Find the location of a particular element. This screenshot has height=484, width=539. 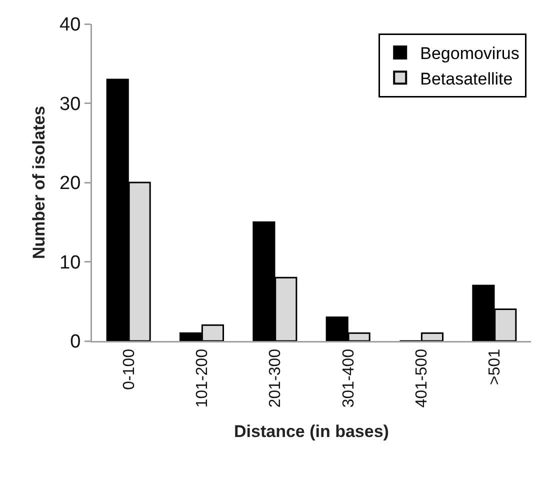

y-tick-label: 30 is located at coordinates (70, 104).